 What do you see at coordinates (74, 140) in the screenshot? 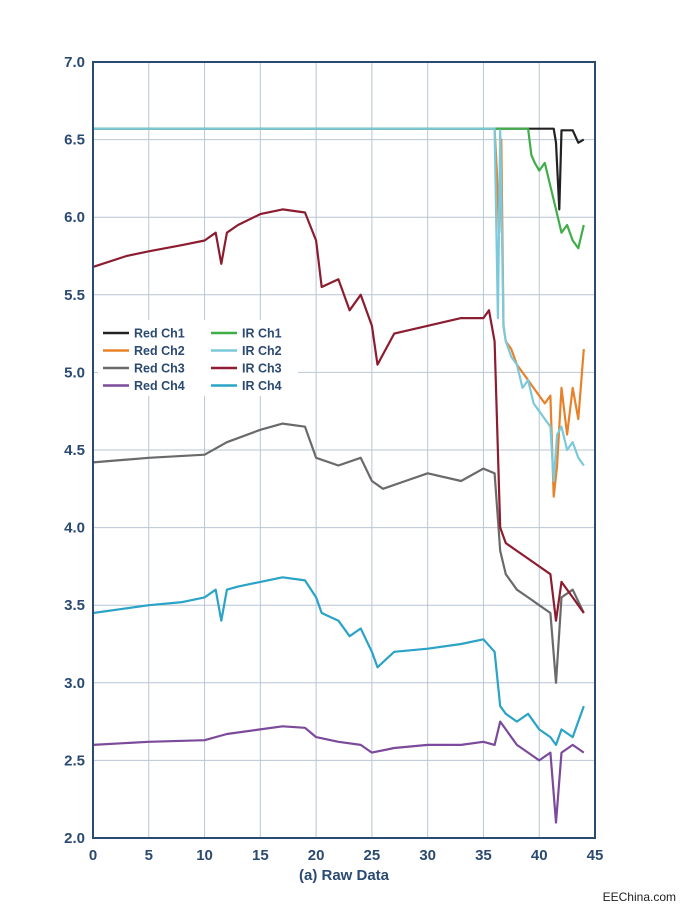
I see `y-tick-label: 6.5` at bounding box center [74, 140].